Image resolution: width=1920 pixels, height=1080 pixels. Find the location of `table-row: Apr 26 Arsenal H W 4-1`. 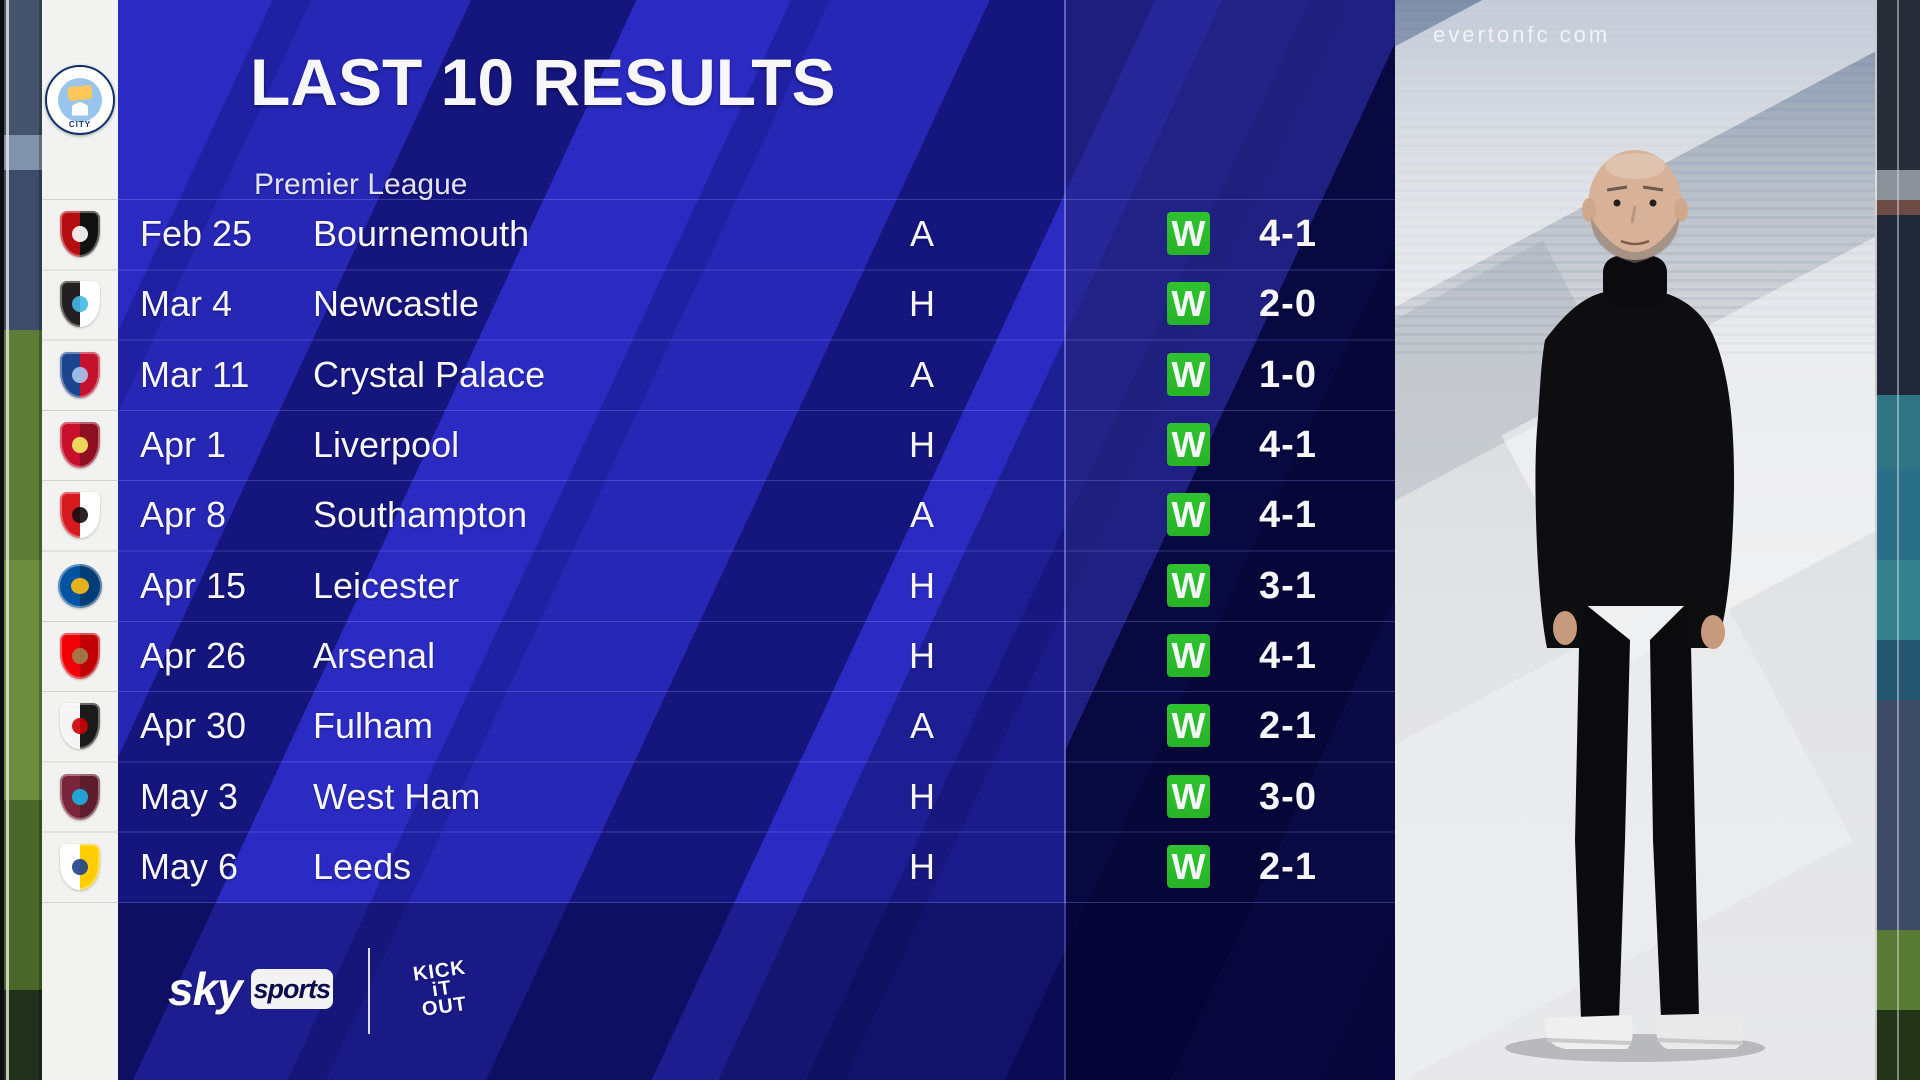

table-row: Apr 26 Arsenal H W 4-1 is located at coordinates (756, 656).